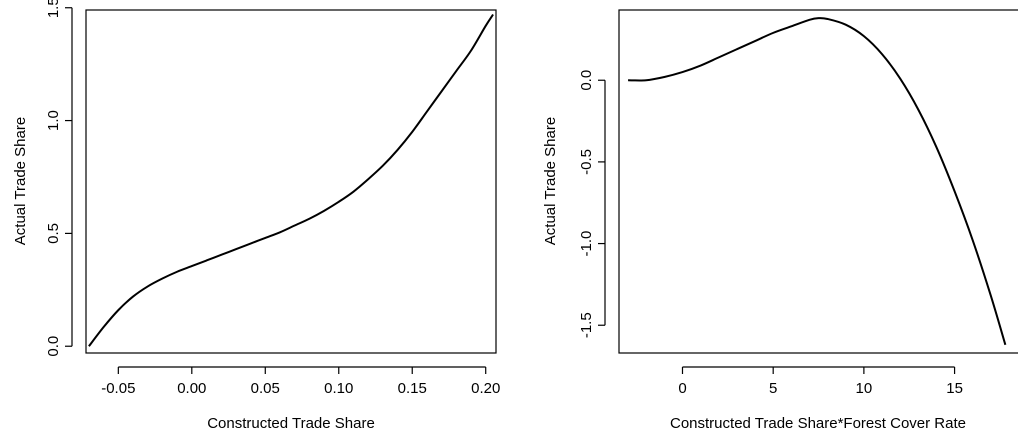 The image size is (1018, 437). Describe the element at coordinates (265, 388) in the screenshot. I see `x-tick-label: 0.05` at that location.